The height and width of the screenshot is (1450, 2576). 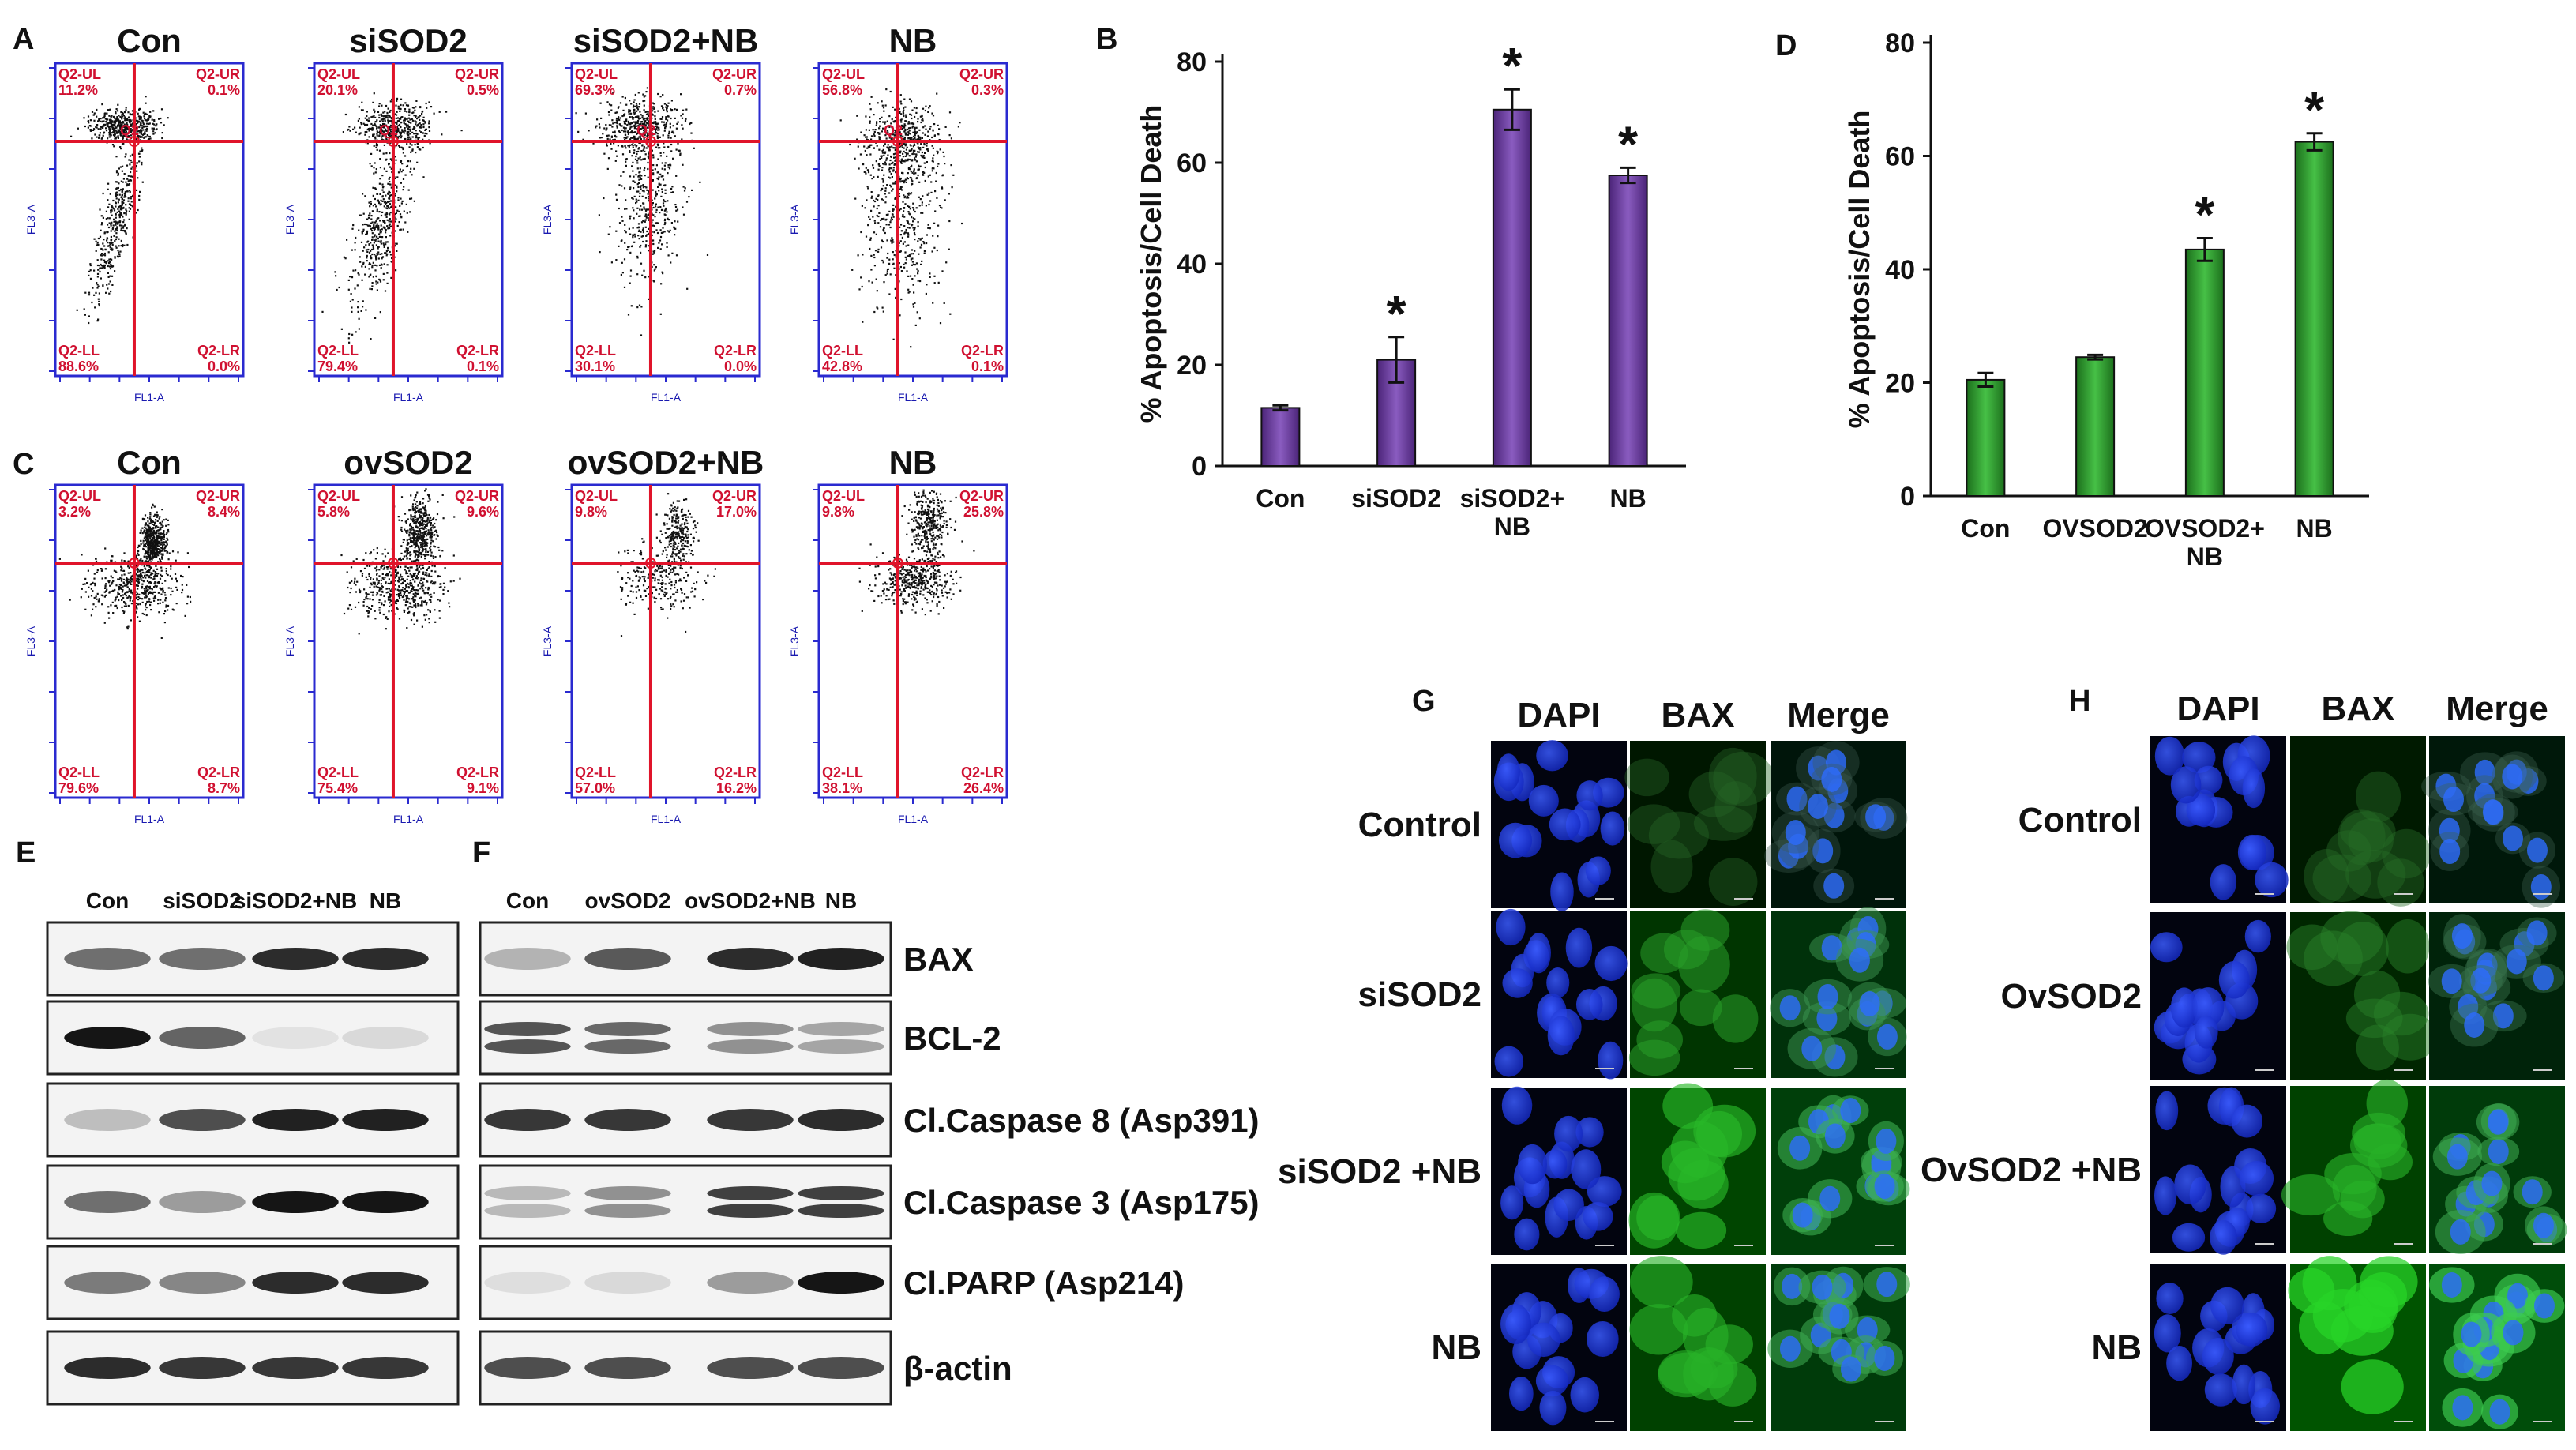 What do you see at coordinates (79, 351) in the screenshot?
I see `q2-ll-label: Q2-LL` at bounding box center [79, 351].